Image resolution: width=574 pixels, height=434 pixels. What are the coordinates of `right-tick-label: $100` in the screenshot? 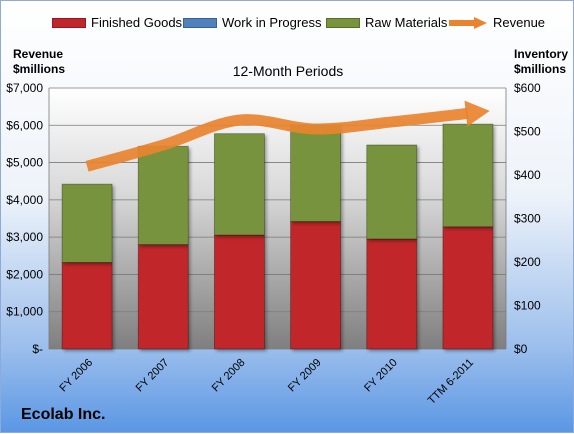 It's located at (527, 306).